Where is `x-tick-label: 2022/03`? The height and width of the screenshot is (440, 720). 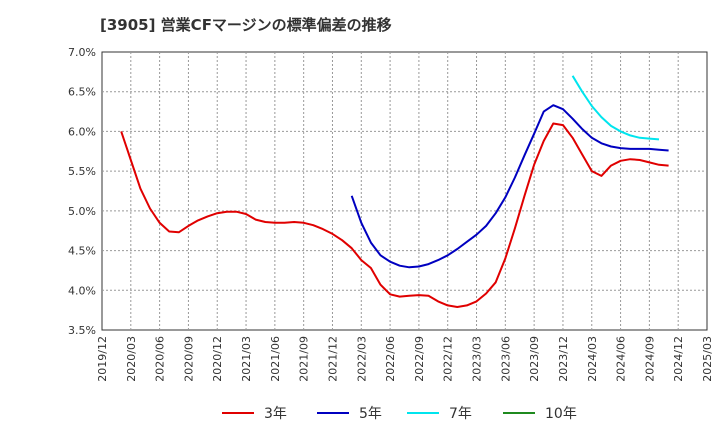
x-tick-label: 2022/03 is located at coordinates (361, 359).